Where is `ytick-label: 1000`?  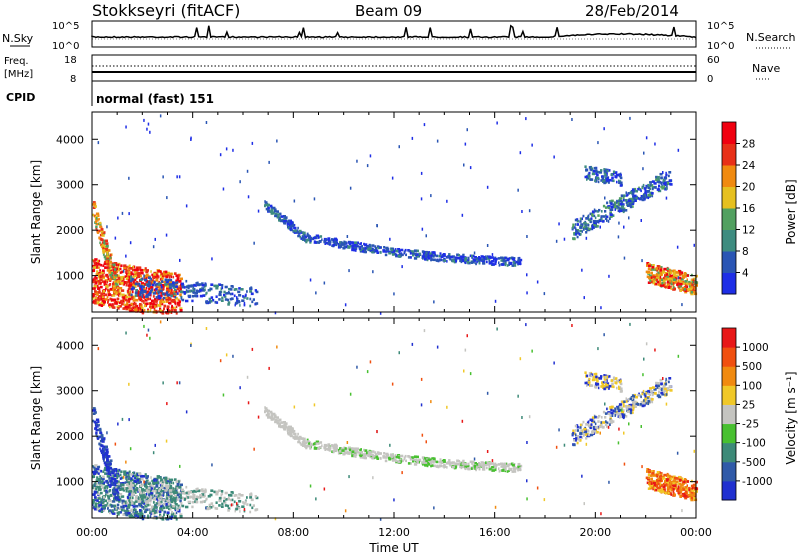
ytick-label: 1000 is located at coordinates (70, 276).